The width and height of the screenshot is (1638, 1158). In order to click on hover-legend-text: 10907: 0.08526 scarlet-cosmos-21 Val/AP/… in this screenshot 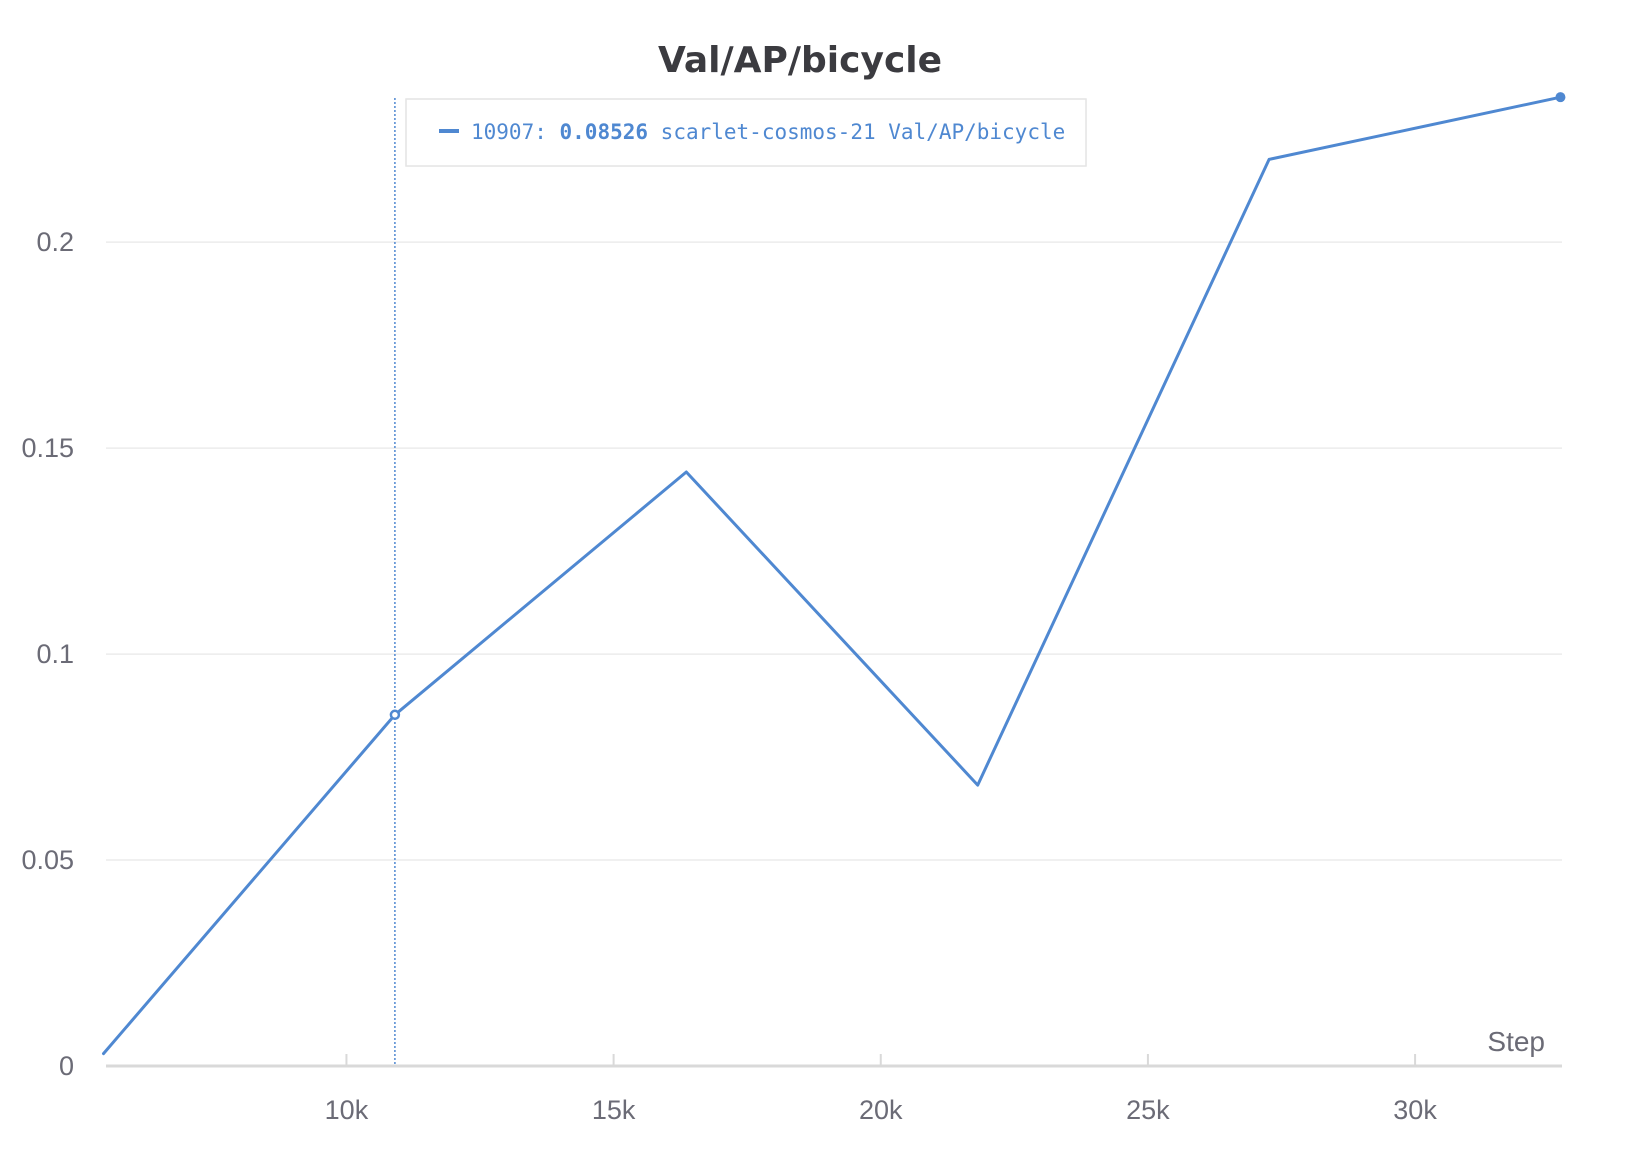, I will do `click(768, 132)`.